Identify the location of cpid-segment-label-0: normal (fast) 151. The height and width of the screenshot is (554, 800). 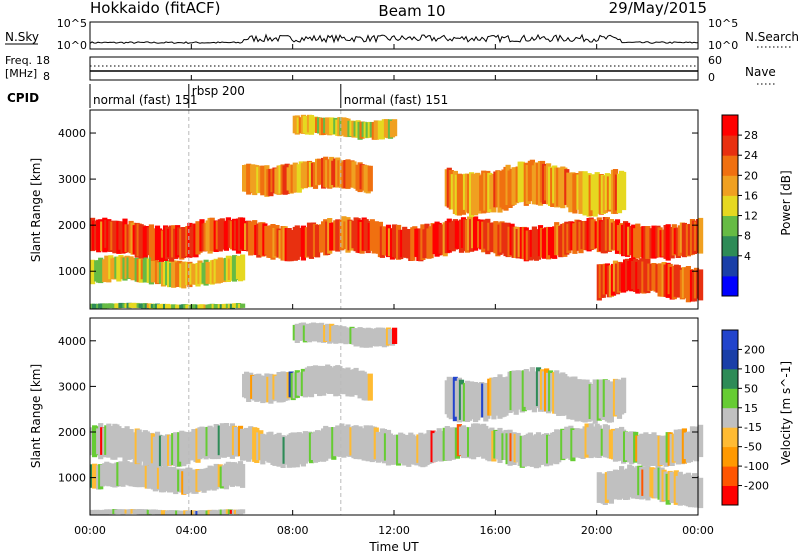
(145, 100).